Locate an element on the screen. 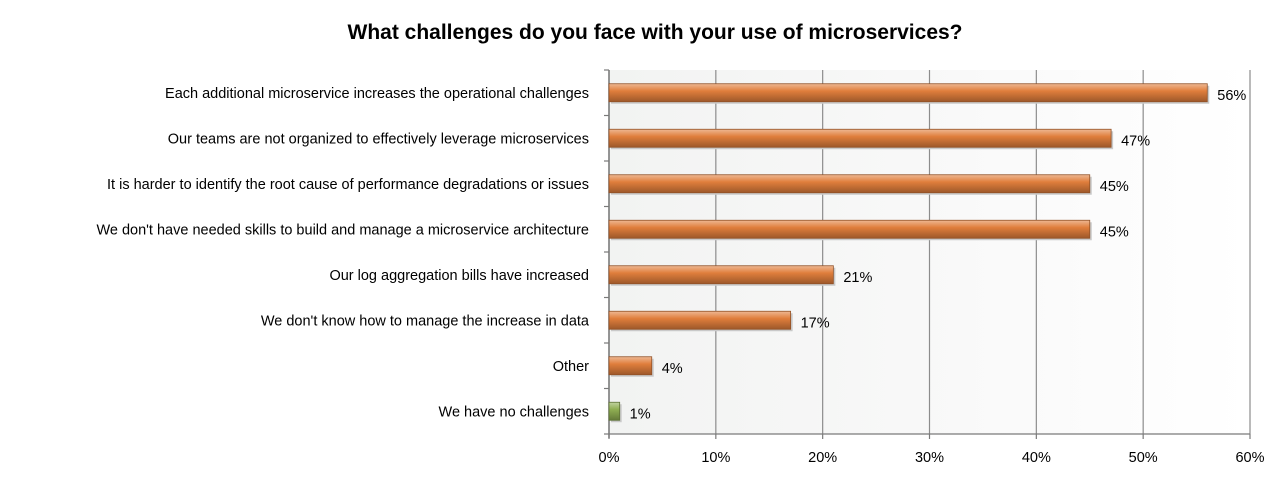 The height and width of the screenshot is (482, 1277). x-tick-label: 40% is located at coordinates (1036, 458).